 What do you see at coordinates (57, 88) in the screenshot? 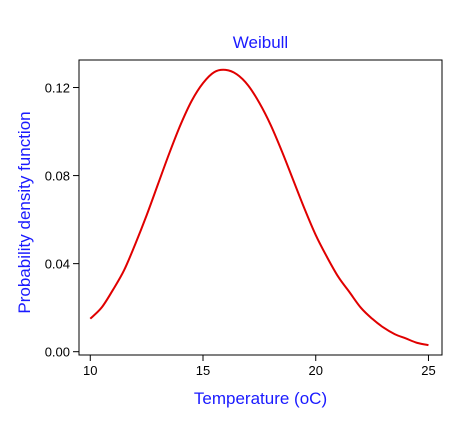
I see `y-tick-label: 0.12` at bounding box center [57, 88].